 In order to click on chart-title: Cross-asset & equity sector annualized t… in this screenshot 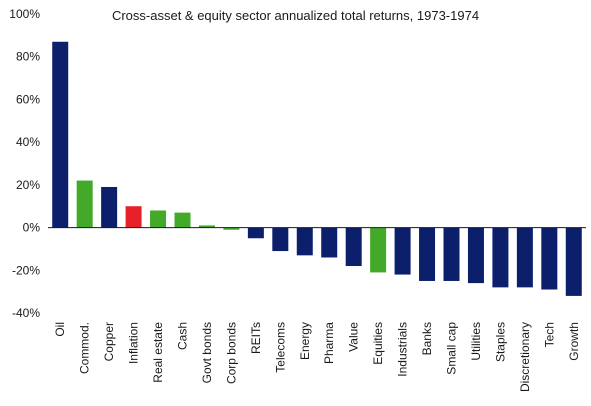, I will do `click(295, 15)`.